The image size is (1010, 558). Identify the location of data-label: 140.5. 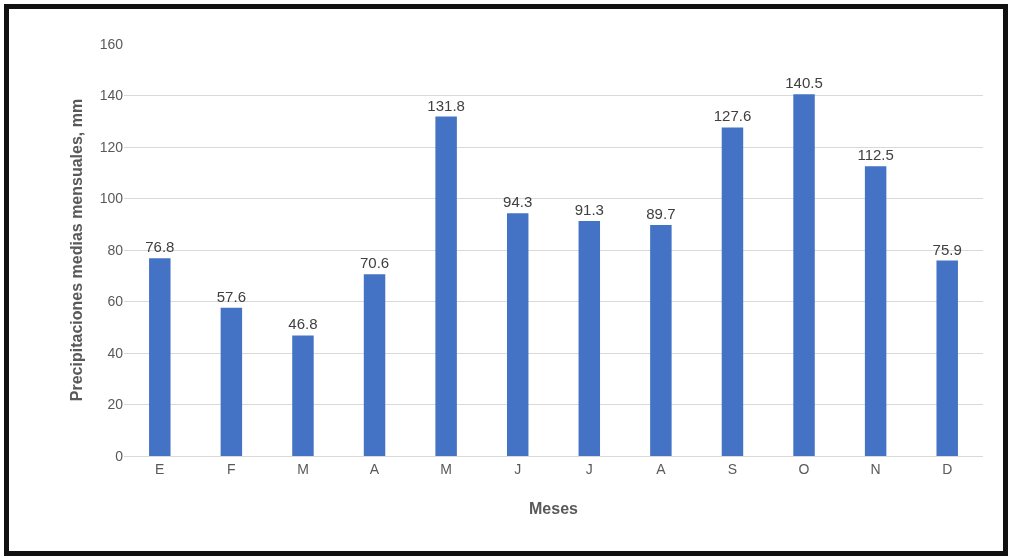
(804, 83).